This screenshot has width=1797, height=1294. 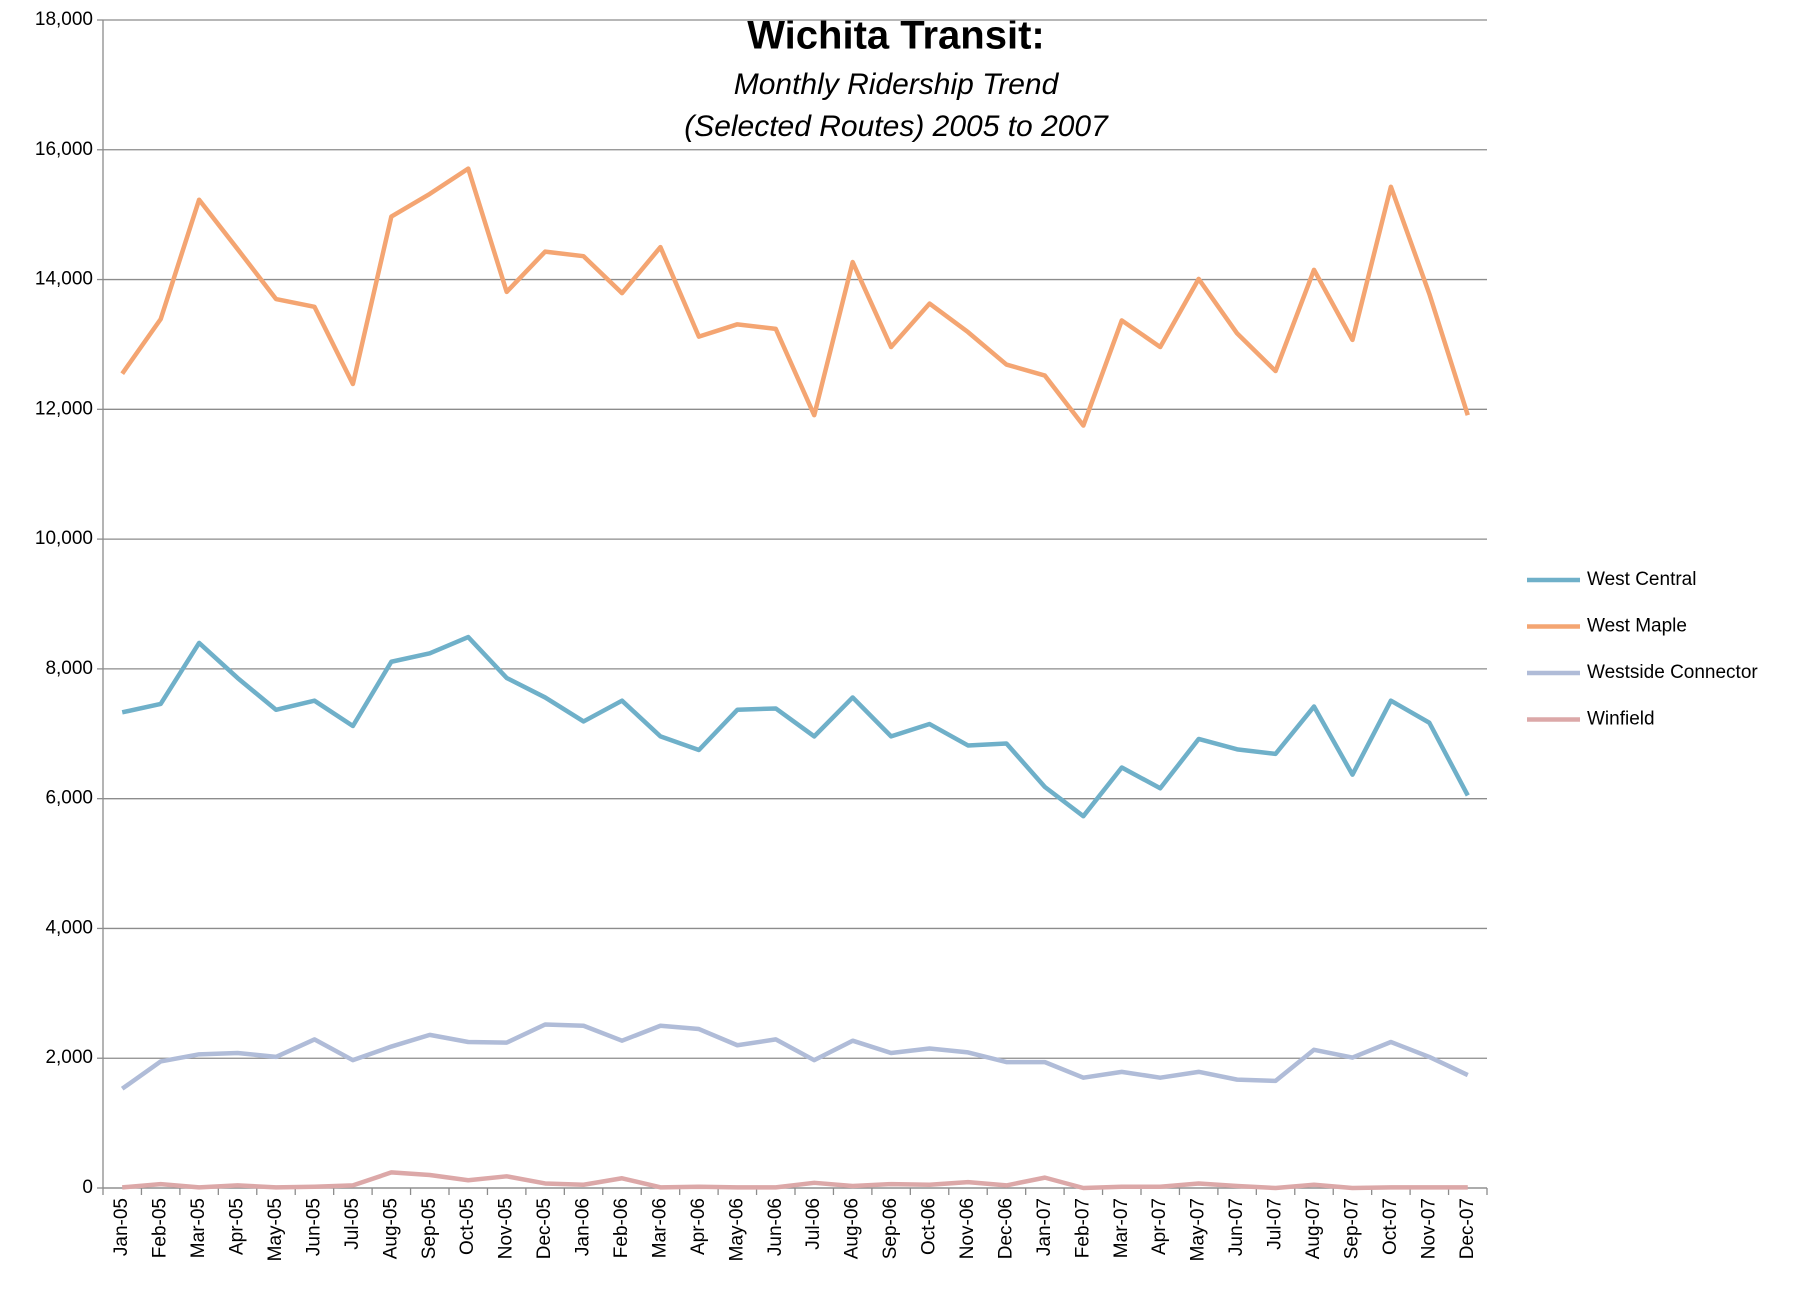 I want to click on x-tick-label: Aug-07, so click(x=1313, y=1228).